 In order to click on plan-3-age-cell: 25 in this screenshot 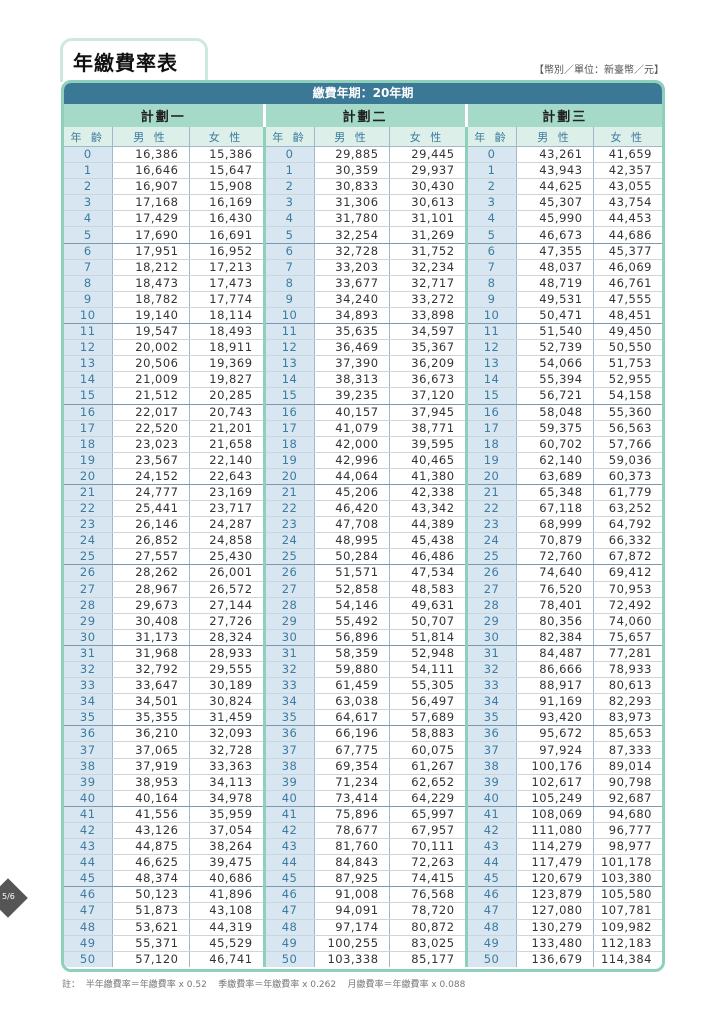, I will do `click(490, 557)`.